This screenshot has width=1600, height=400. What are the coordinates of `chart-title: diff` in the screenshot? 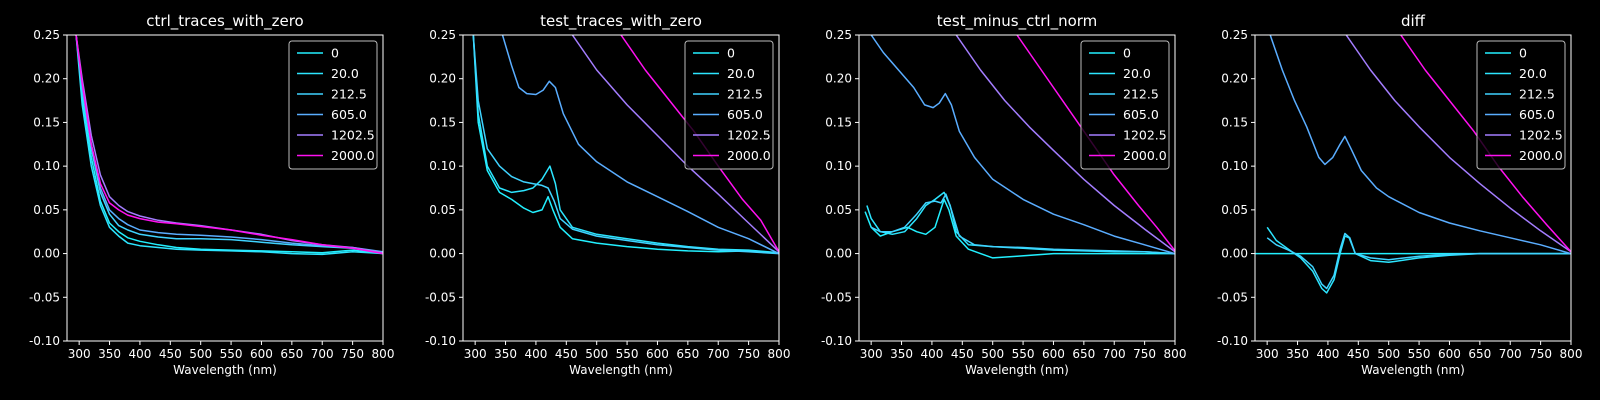 It's located at (1413, 21).